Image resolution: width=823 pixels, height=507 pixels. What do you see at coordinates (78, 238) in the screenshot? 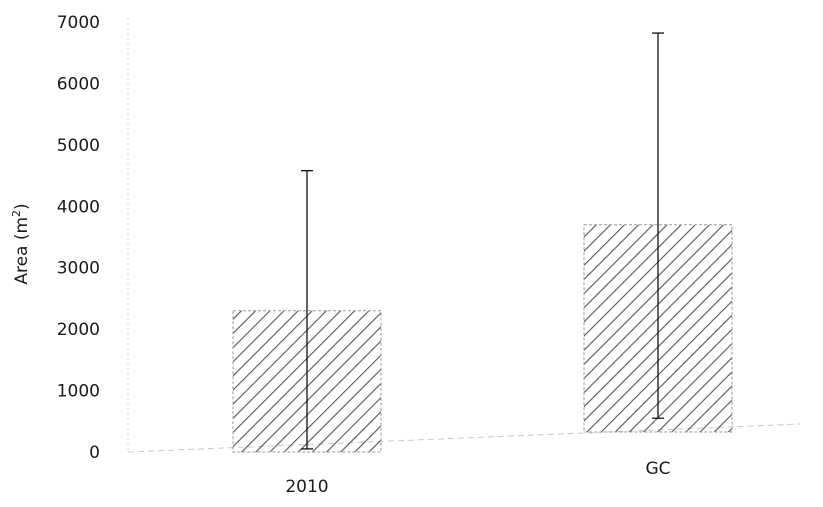
I see `y-tick-labels: 0 1000 2000 3000 4000 5000 6000 7000` at bounding box center [78, 238].